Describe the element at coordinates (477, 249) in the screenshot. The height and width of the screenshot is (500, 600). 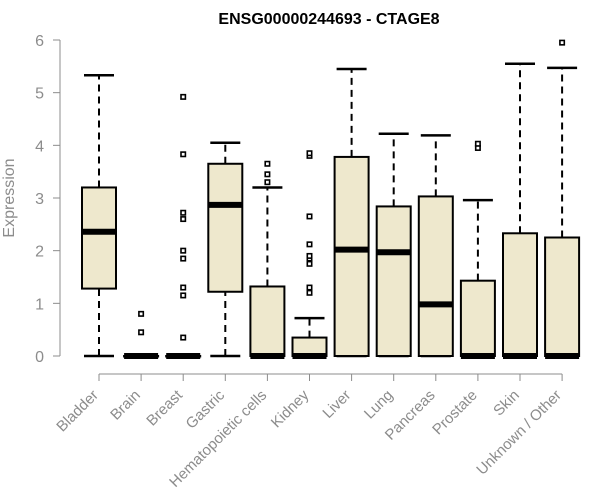
I see `box-prostate` at that location.